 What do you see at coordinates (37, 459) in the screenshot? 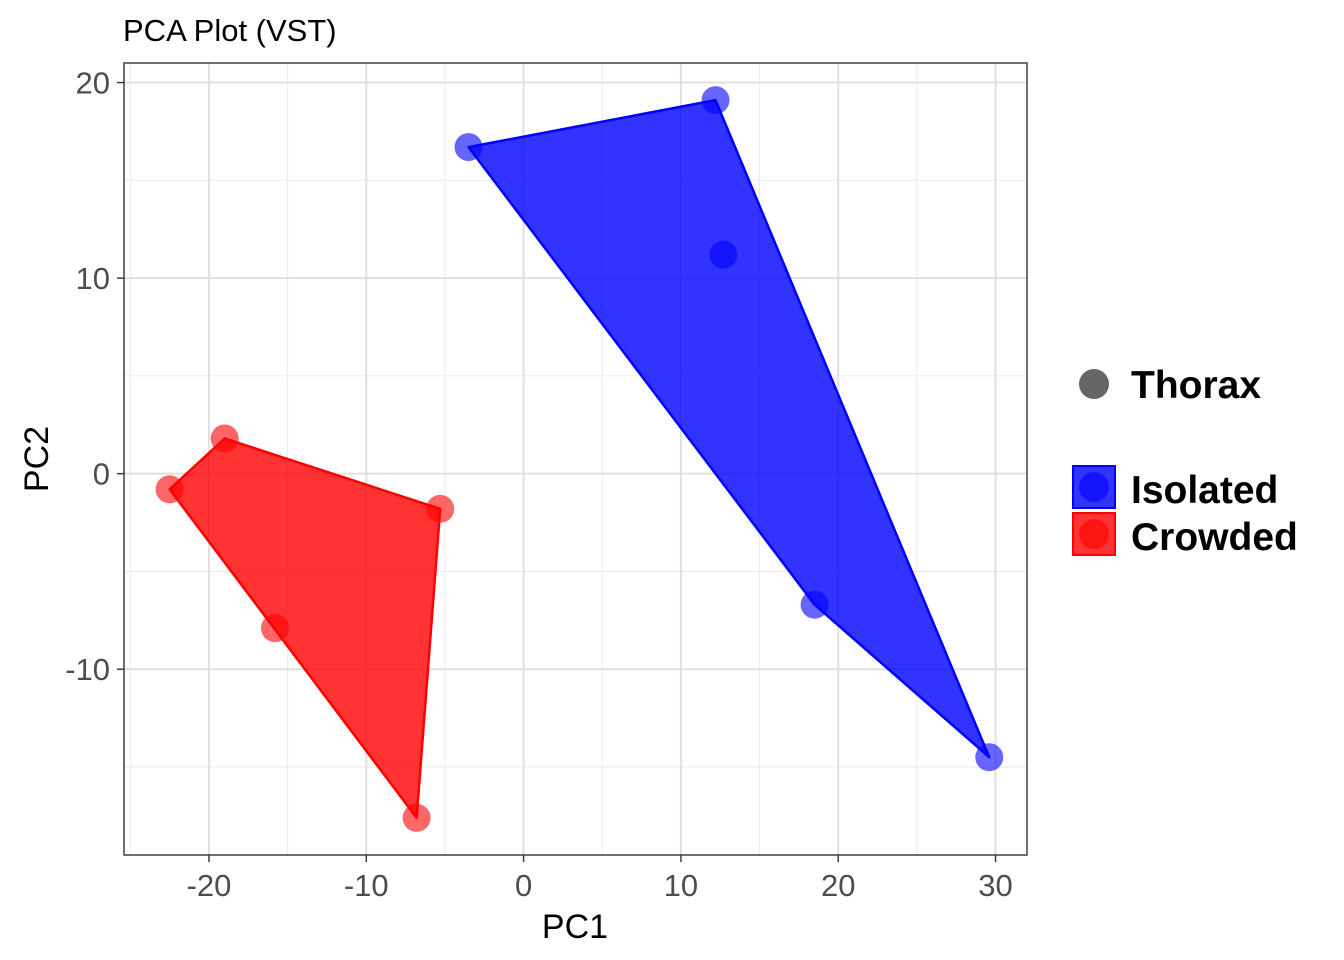
I see `y-axis-title: PC2` at bounding box center [37, 459].